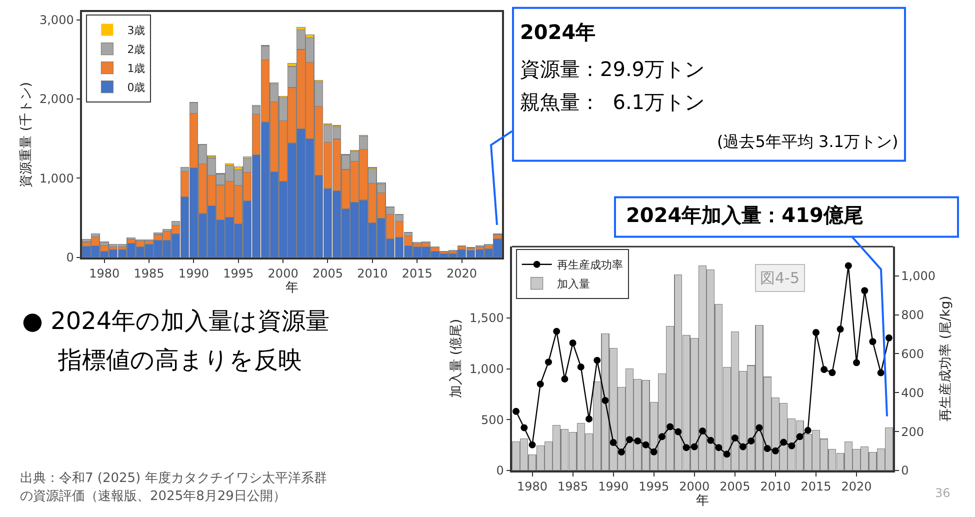 Image resolution: width=975 pixels, height=517 pixels. What do you see at coordinates (136, 69) in the screenshot?
I see `legend-label: 1歳` at bounding box center [136, 69].